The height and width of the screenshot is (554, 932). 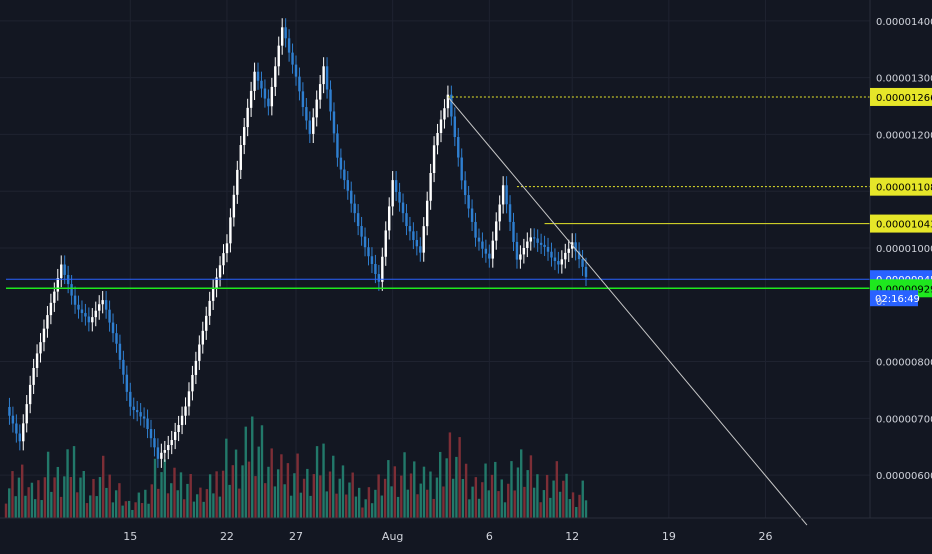 I want to click on y-tick-label: 0.00001200, so click(x=904, y=135).